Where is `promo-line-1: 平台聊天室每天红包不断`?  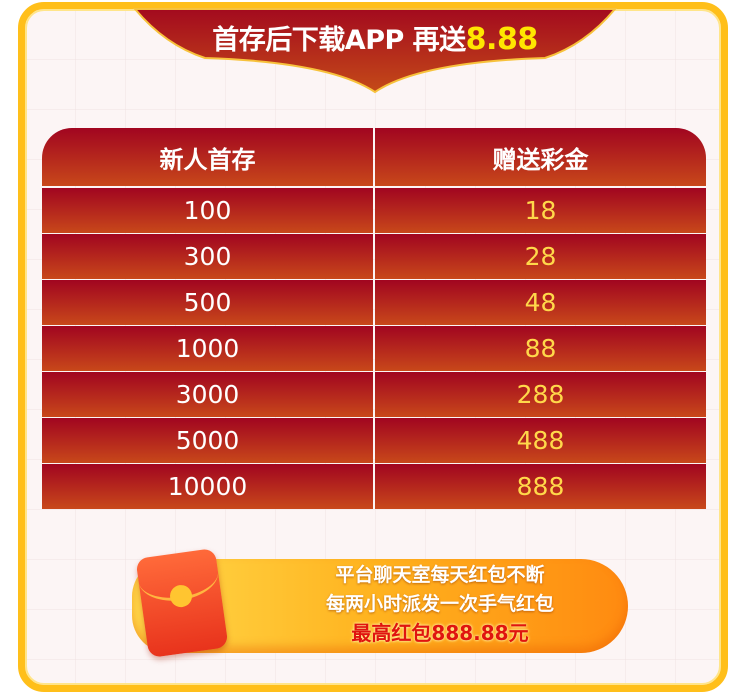
promo-line-1: 平台聊天室每天红包不断 is located at coordinates (440, 575).